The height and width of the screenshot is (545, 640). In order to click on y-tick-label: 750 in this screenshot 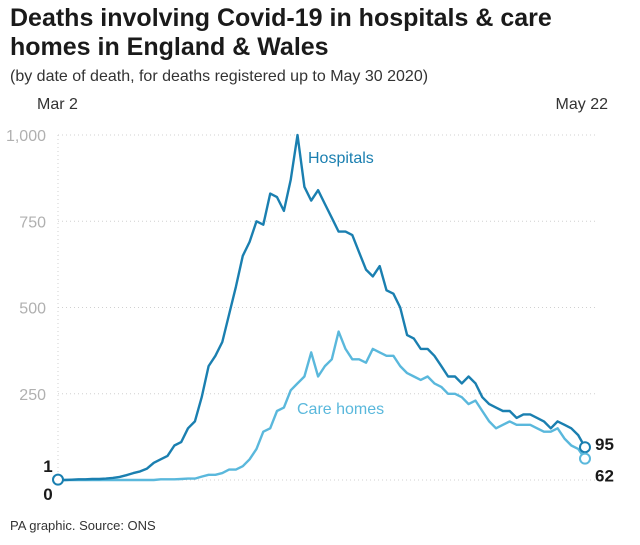, I will do `click(32, 222)`.